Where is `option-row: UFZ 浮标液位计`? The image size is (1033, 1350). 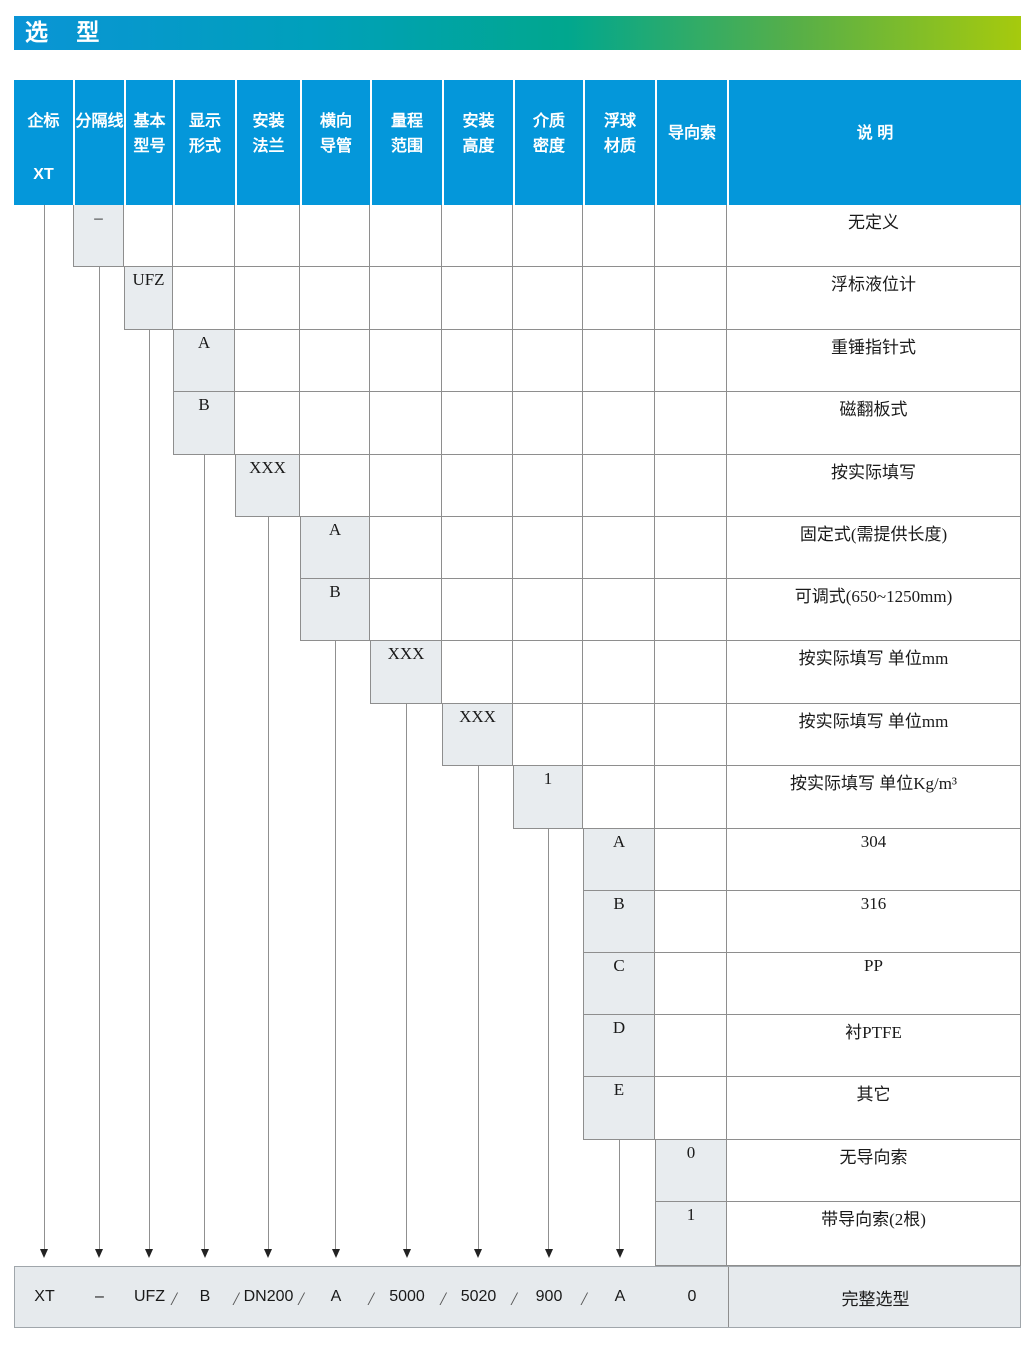 option-row: UFZ 浮标液位计 is located at coordinates (572, 298).